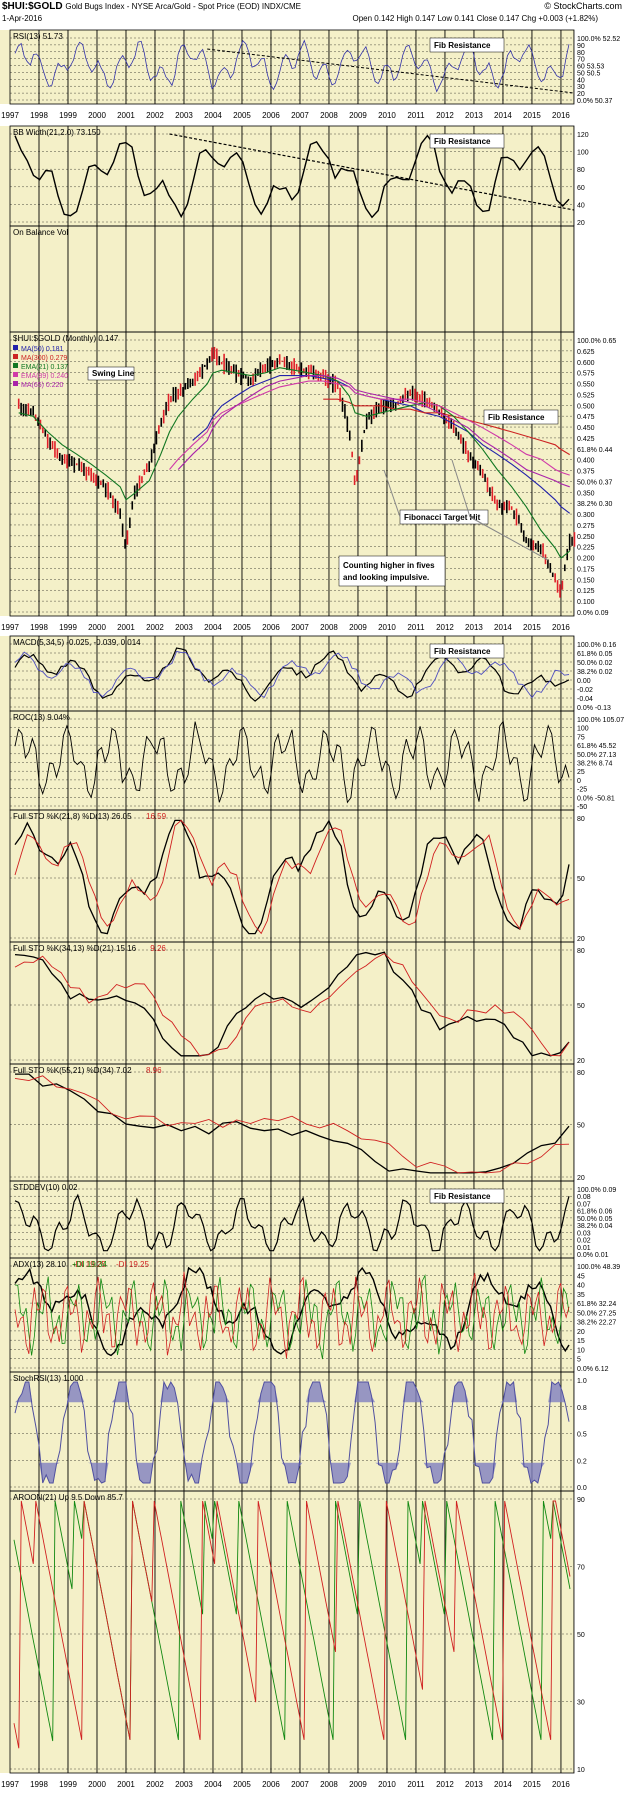  I want to click on right-axis-area-roc, so click(599, 760).